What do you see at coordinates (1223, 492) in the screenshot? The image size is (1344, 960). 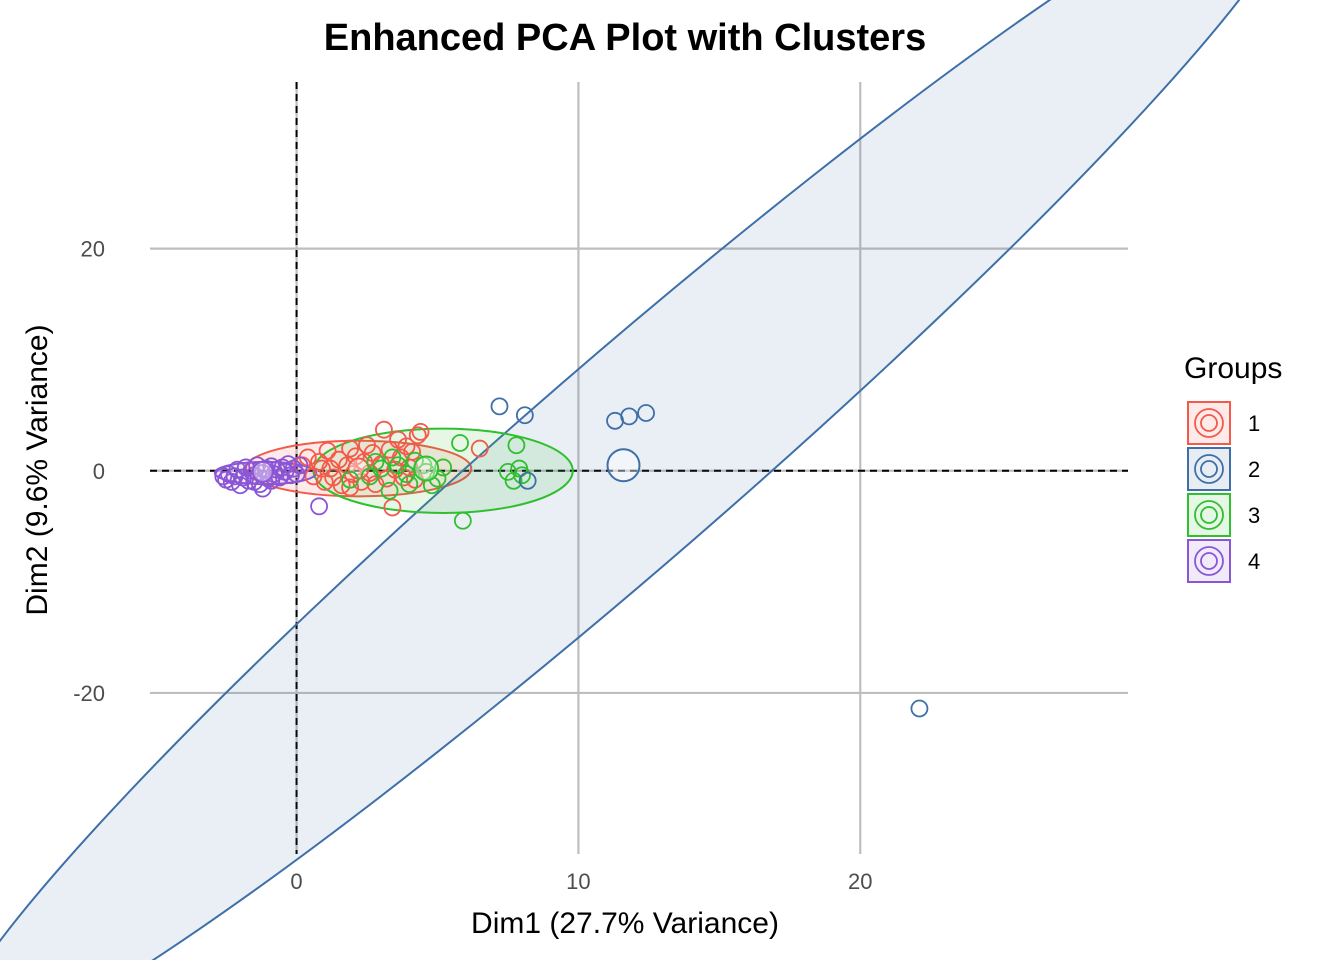 I see `legend-keys: 1 2 3 4` at bounding box center [1223, 492].